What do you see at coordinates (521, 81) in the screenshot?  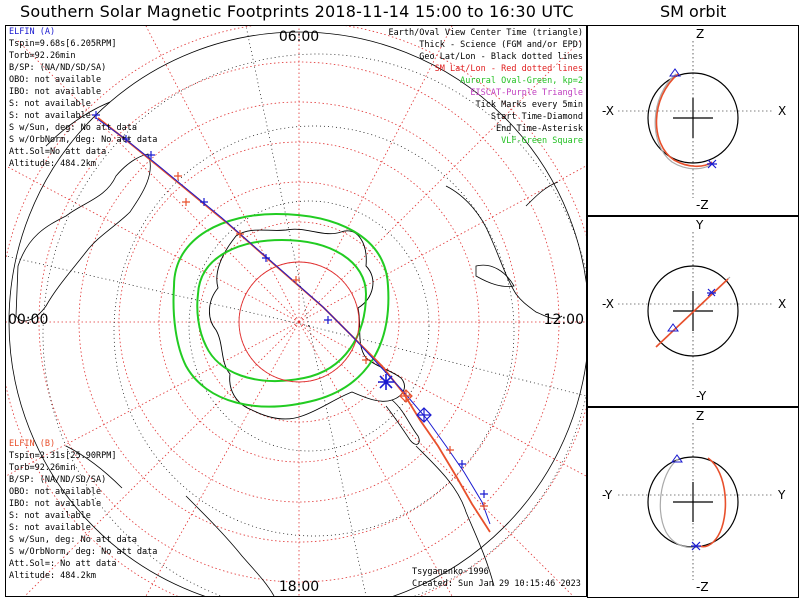 I see `legend-entry: Auroral Oval-Green, kp=2` at bounding box center [521, 81].